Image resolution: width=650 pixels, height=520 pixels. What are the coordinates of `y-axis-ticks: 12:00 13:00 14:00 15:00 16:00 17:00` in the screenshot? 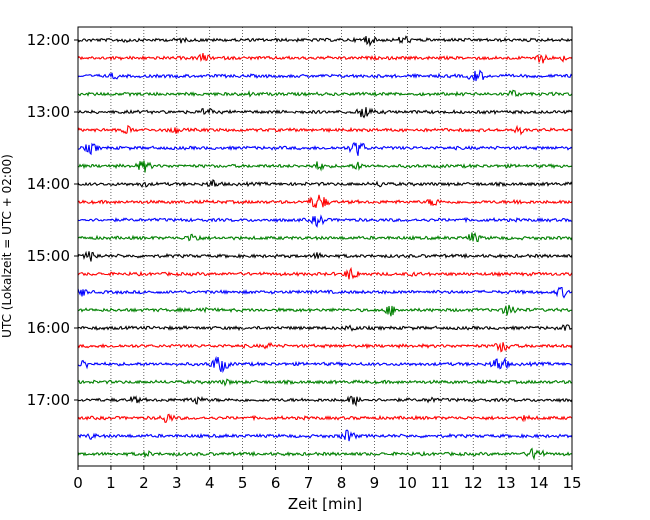 It's located at (52, 220).